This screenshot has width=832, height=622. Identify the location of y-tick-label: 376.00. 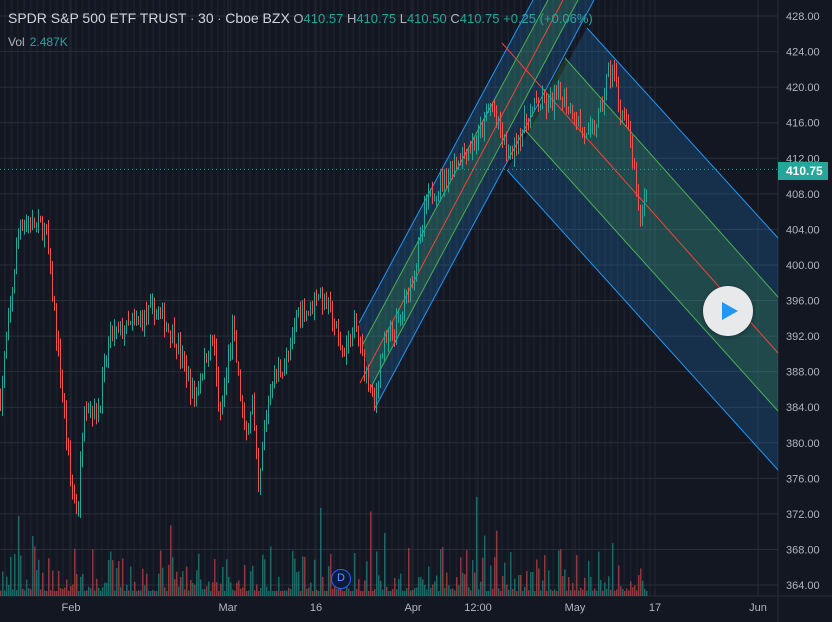
(803, 479).